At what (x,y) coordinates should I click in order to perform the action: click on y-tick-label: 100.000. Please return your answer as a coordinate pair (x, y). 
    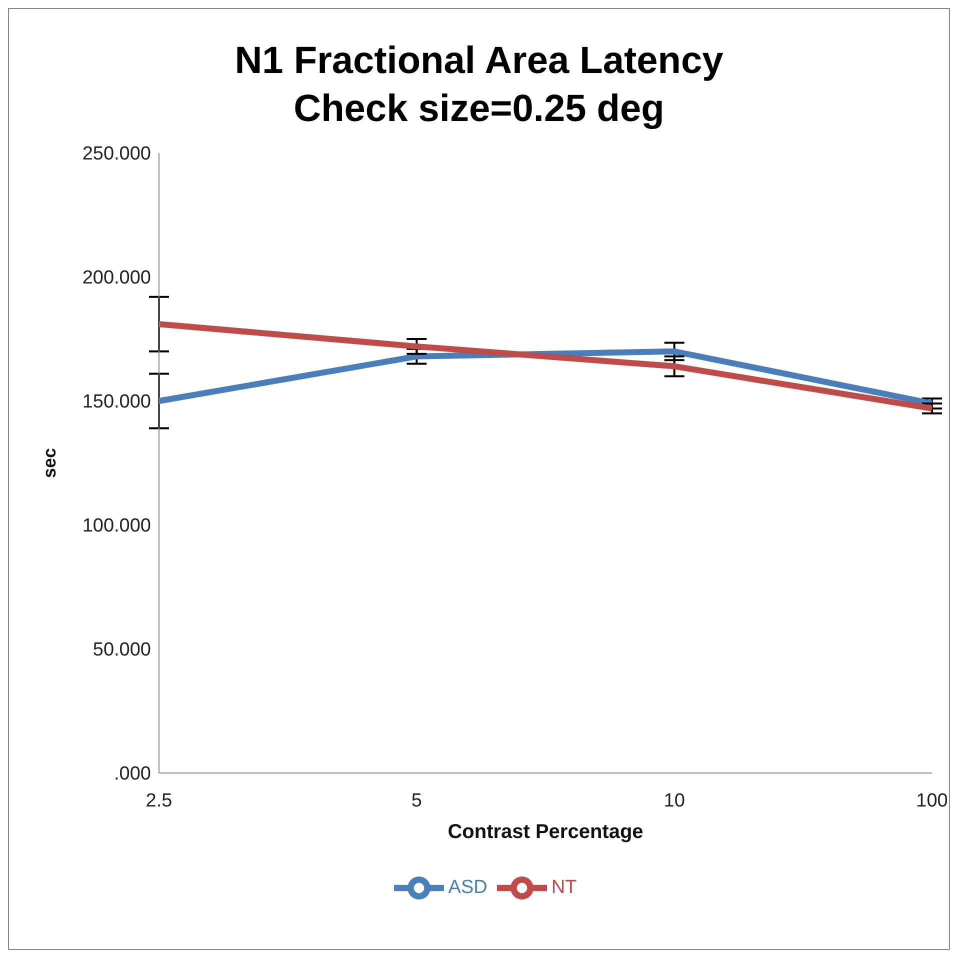
    Looking at the image, I should click on (116, 526).